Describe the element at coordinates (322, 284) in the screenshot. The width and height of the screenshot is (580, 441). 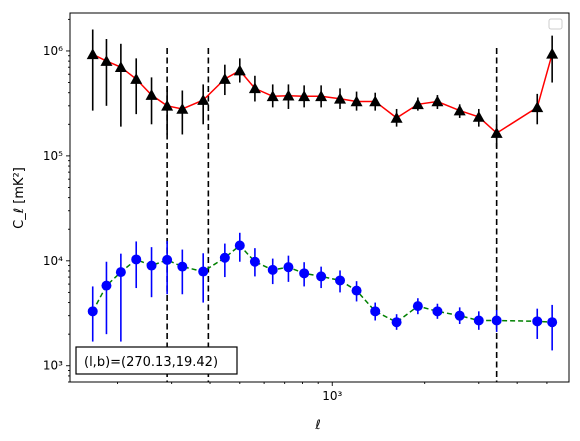
I see `circle-series-line` at that location.